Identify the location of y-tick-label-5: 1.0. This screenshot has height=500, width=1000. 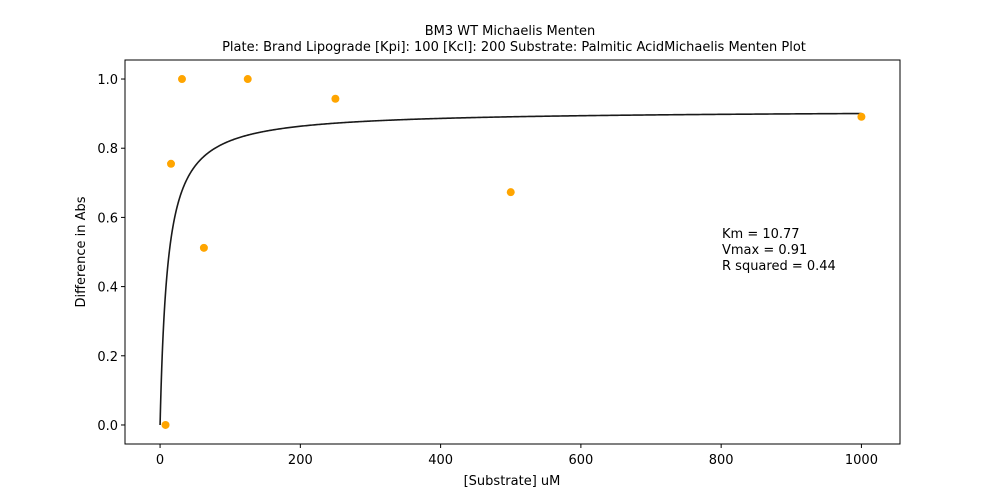
(107, 80).